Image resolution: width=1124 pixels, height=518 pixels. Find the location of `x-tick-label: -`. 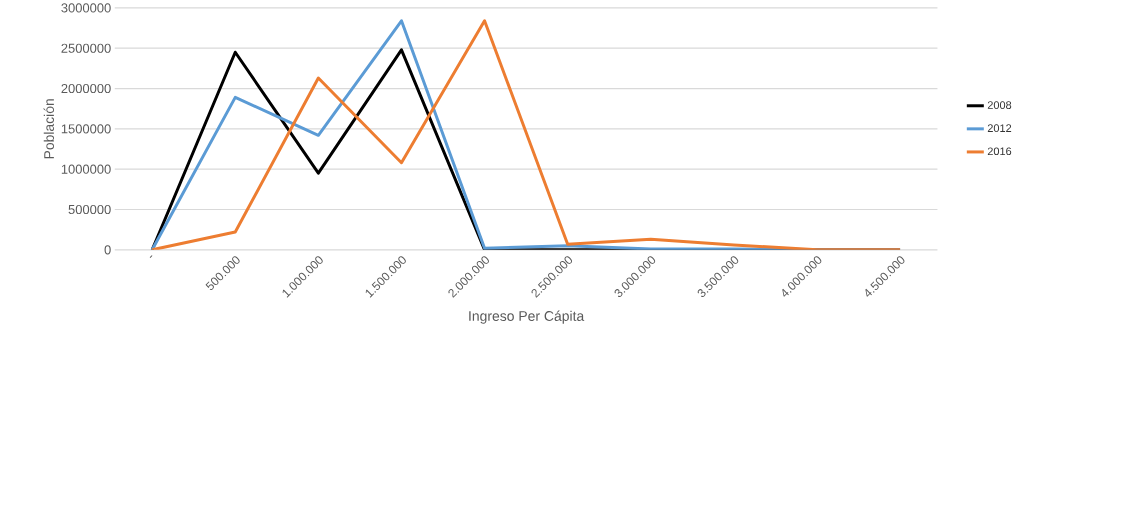

x-tick-label: - is located at coordinates (151, 256).